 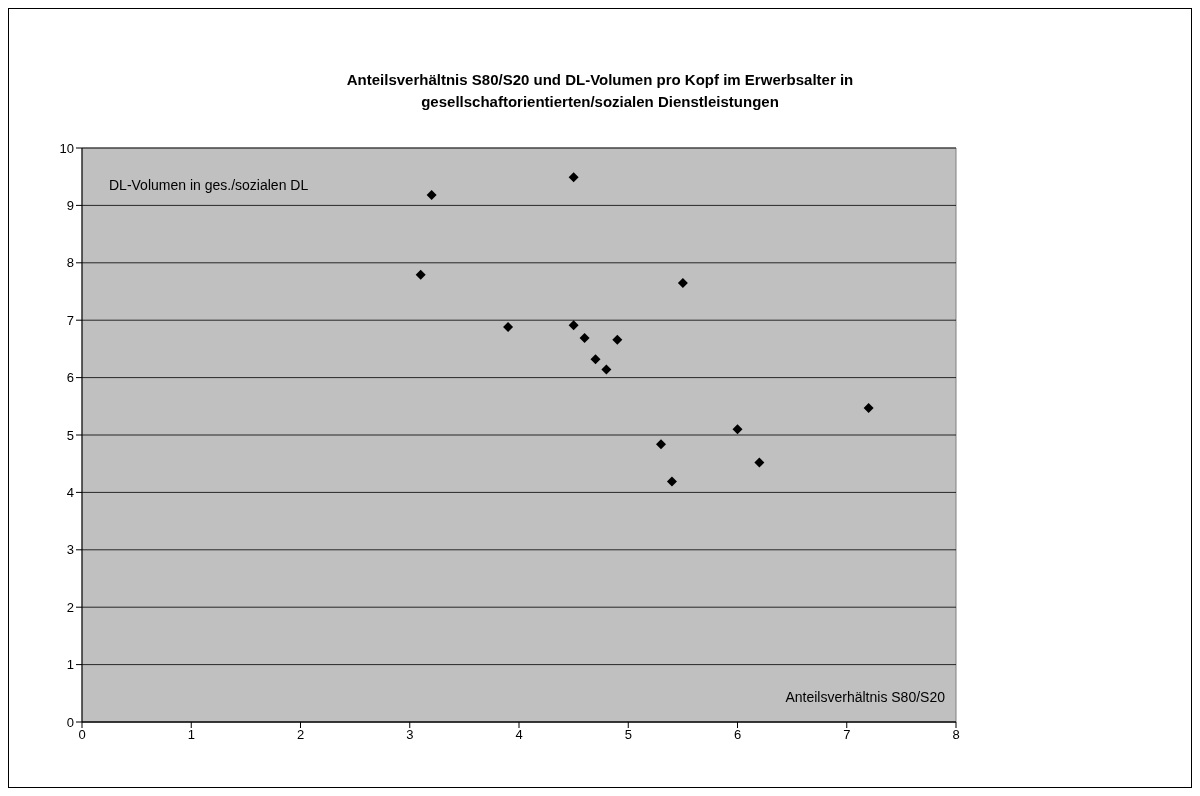 I want to click on x-tick-label: 7, so click(x=847, y=735).